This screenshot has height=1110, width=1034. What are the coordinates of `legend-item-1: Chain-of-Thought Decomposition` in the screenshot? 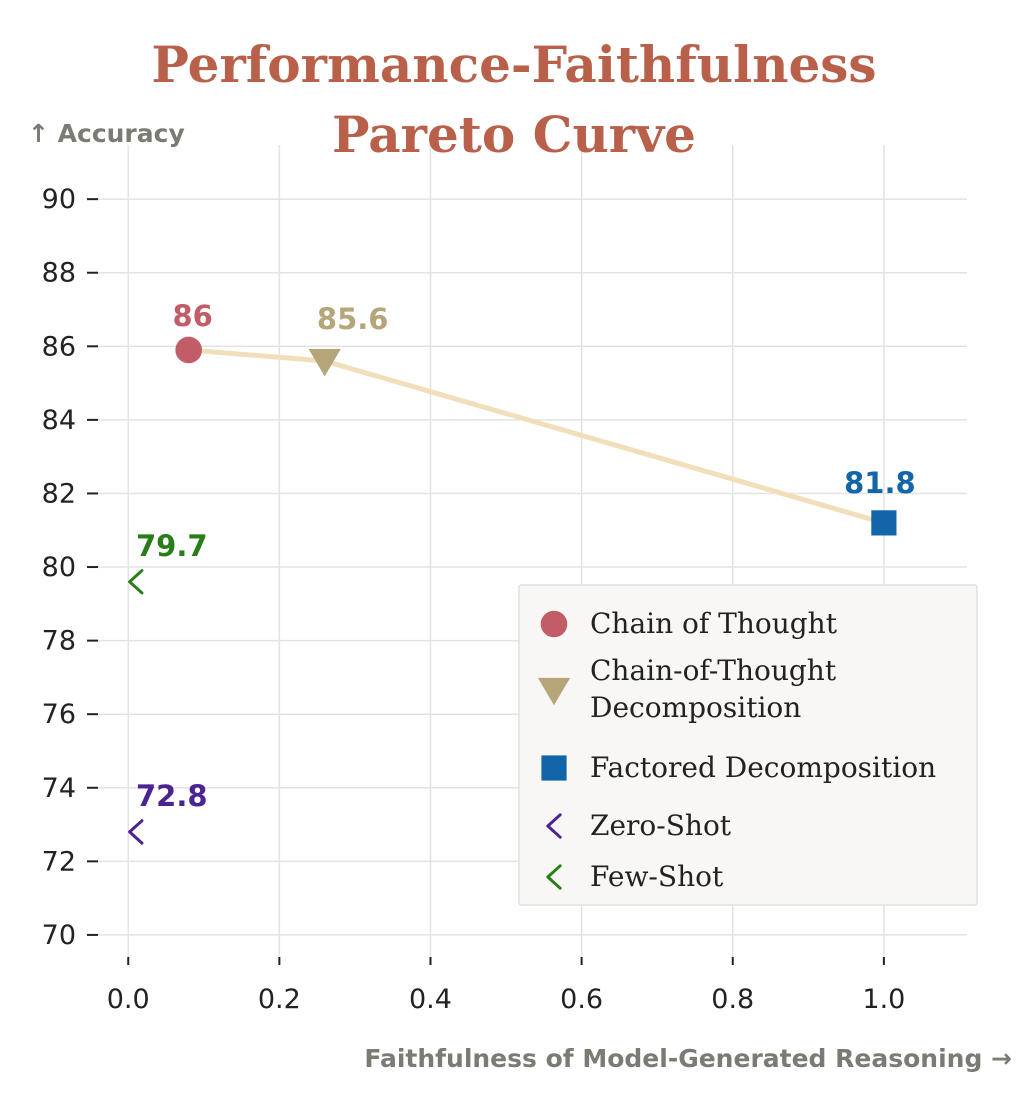 It's located at (687, 689).